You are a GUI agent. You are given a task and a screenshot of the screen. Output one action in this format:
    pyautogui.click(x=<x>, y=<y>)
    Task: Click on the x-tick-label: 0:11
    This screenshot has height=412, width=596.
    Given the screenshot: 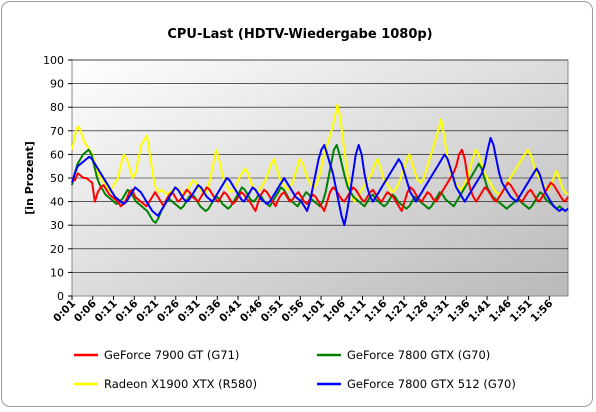 What is the action you would take?
    pyautogui.click(x=106, y=311)
    